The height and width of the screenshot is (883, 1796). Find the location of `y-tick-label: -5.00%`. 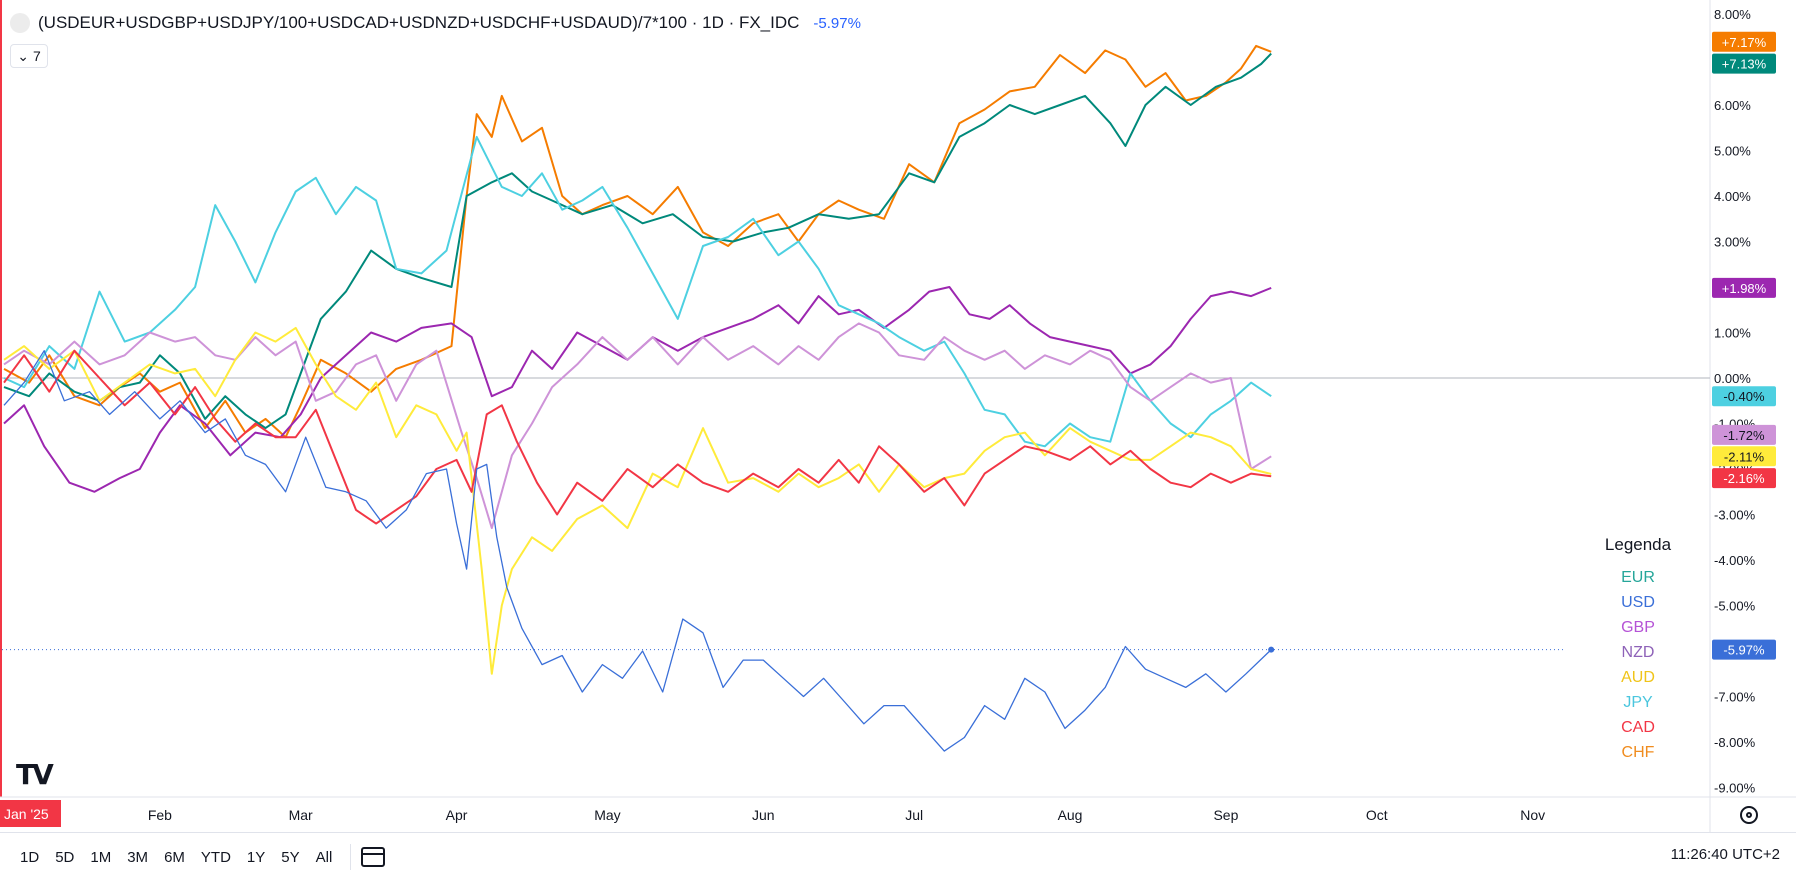

y-tick-label: -5.00% is located at coordinates (1735, 606).